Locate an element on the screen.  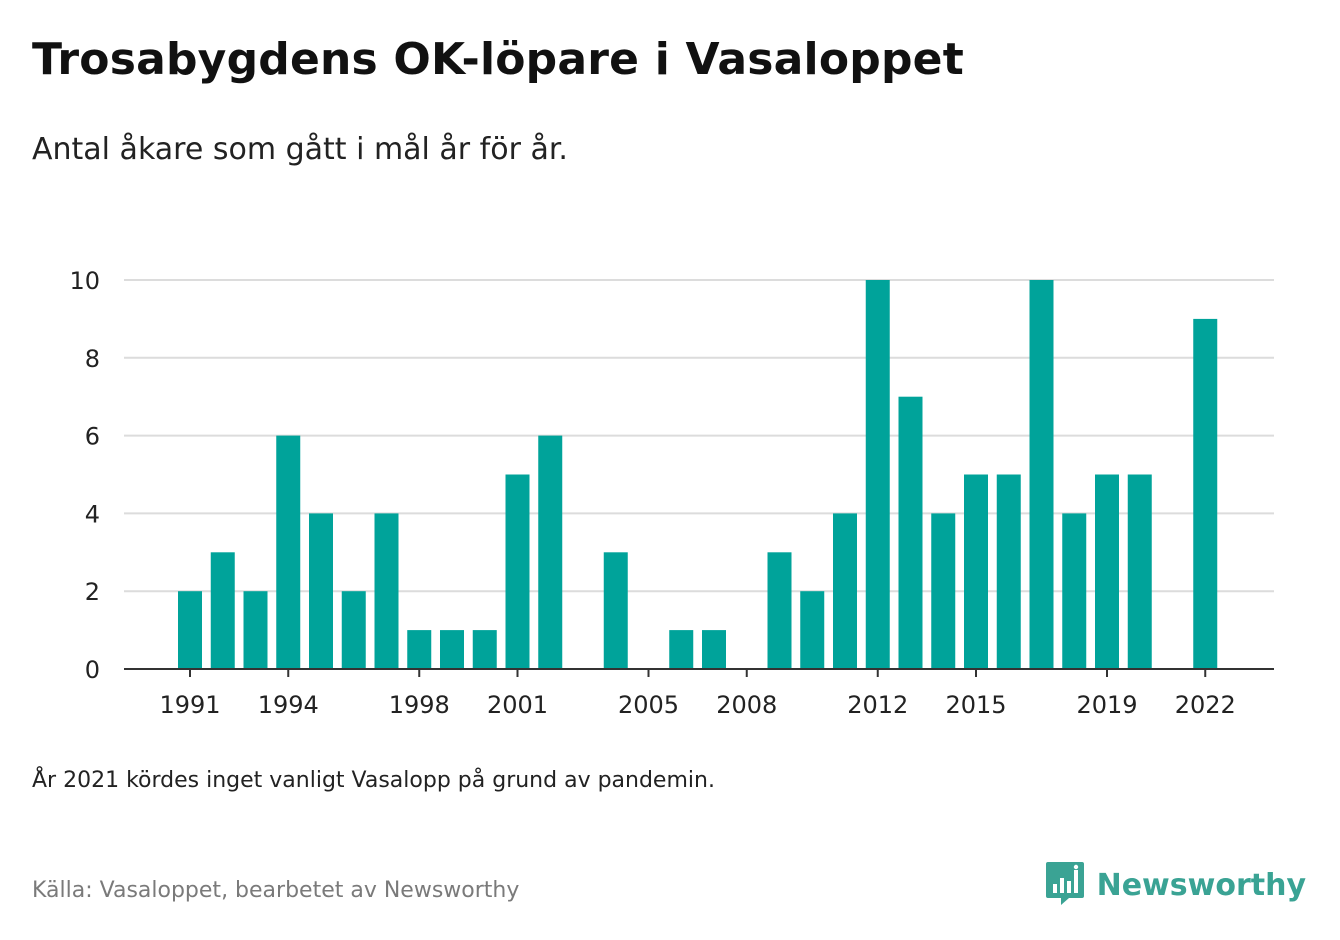
bar-1991 is located at coordinates (190, 630).